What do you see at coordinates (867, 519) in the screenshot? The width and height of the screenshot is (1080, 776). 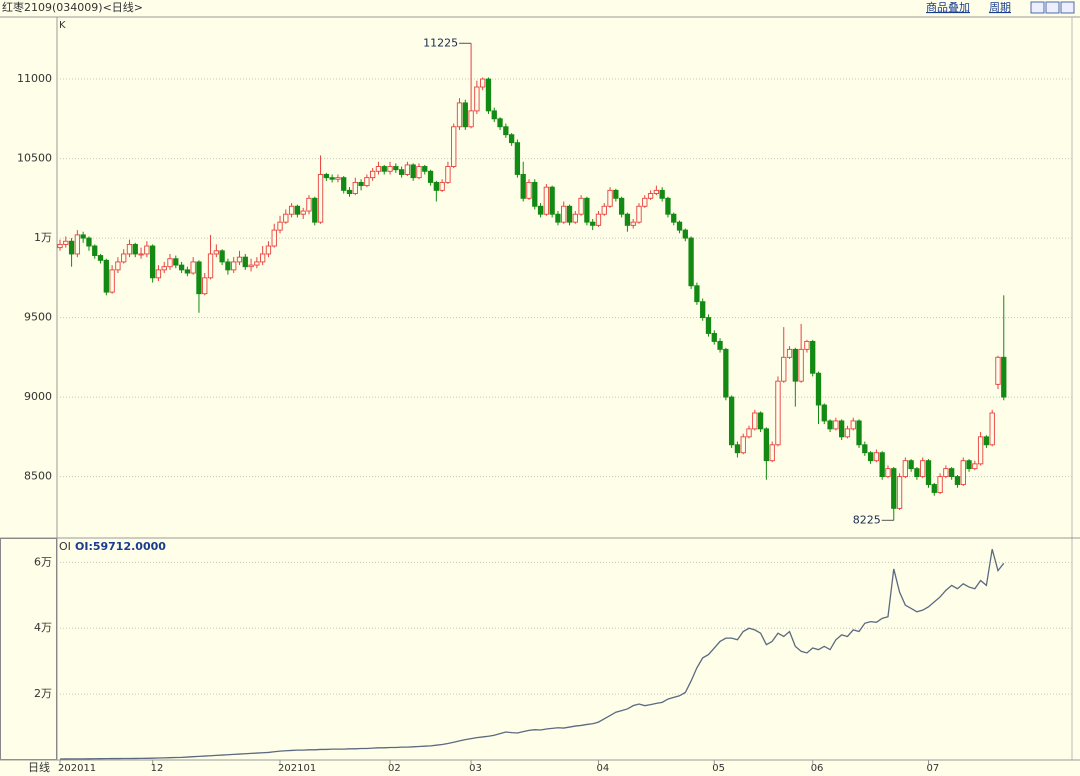 I see `low-label: 8225` at bounding box center [867, 519].